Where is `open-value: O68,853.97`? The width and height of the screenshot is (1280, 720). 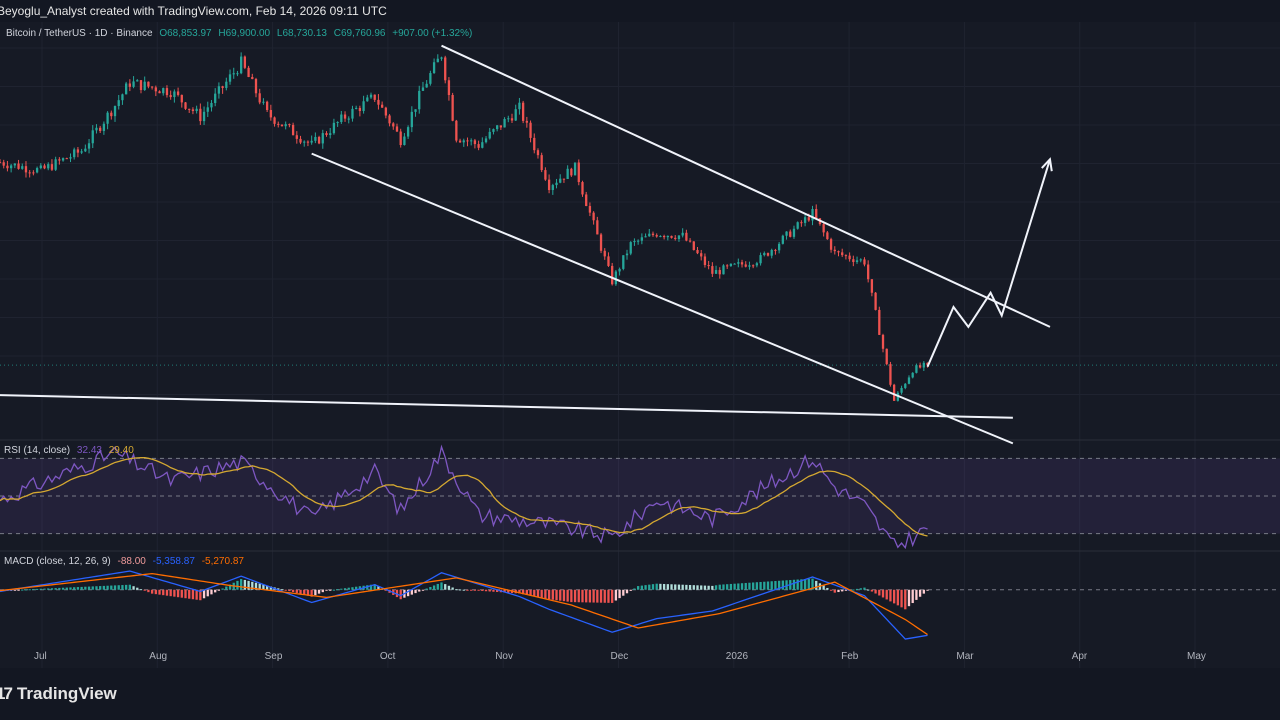
open-value: O68,853.97 is located at coordinates (185, 33).